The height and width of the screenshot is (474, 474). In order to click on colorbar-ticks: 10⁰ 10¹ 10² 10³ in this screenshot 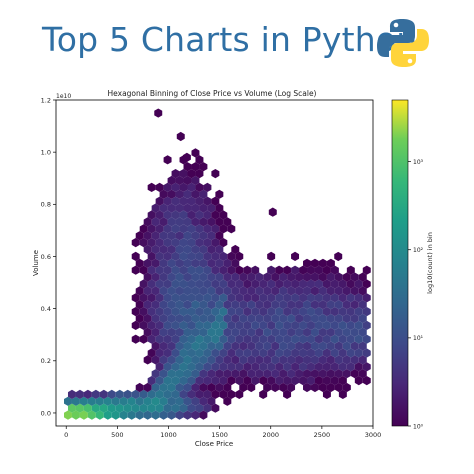, I will do `click(416, 294)`.